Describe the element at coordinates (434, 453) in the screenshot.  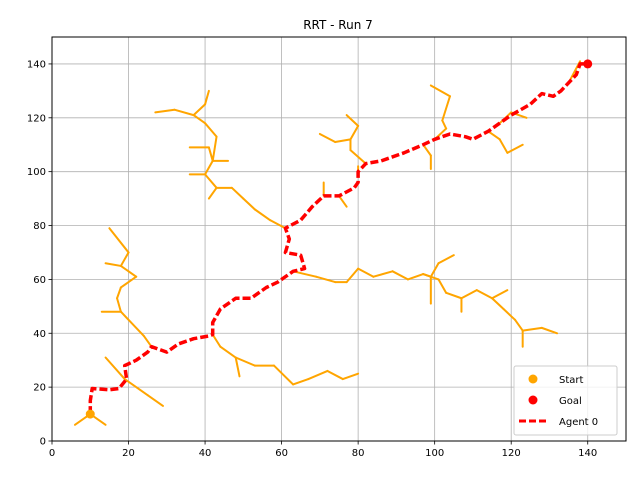
I see `x-tick-label: 100` at that location.